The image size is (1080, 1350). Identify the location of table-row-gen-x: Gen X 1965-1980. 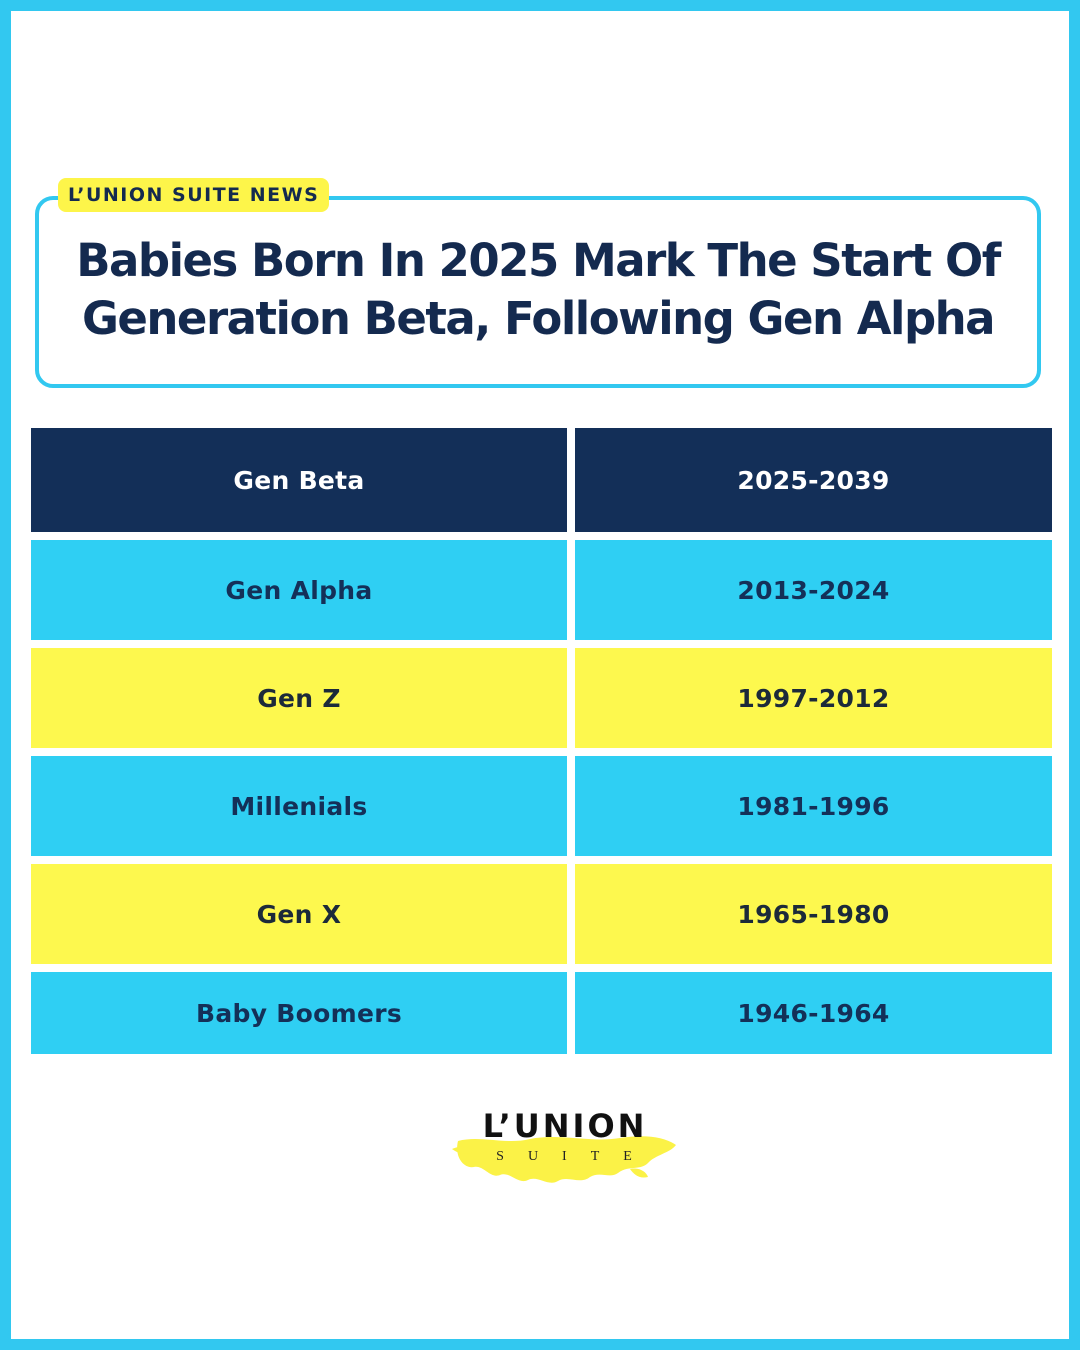
(541, 914).